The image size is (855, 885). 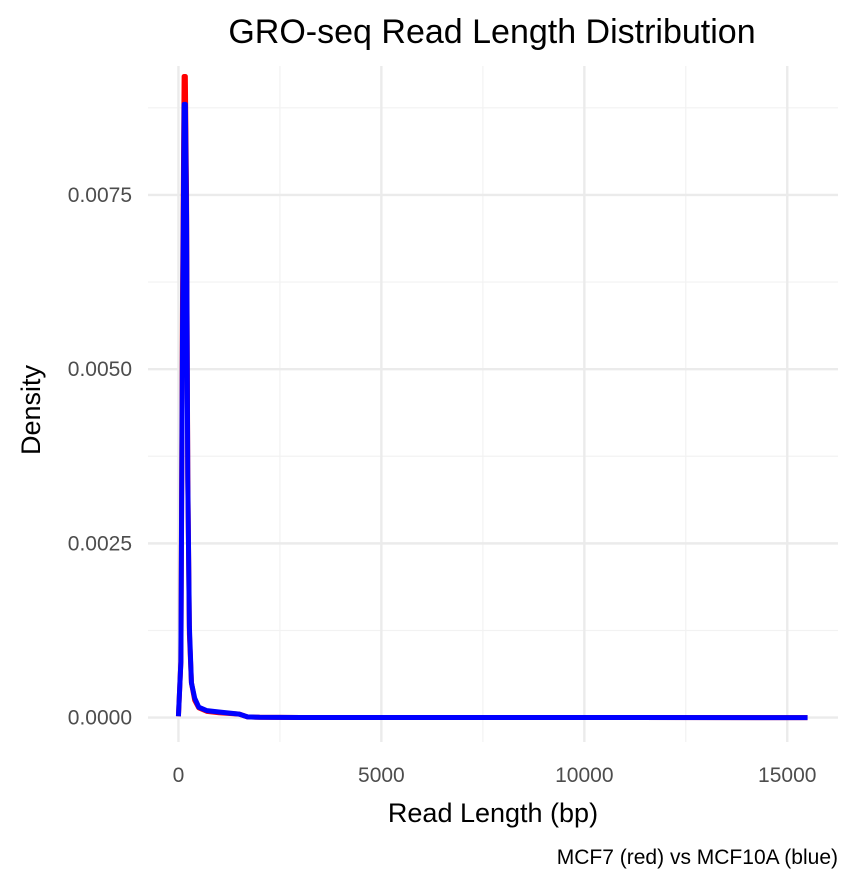 What do you see at coordinates (697, 857) in the screenshot?
I see `chart-caption: MCF7 (red) vs MCF10A (blue)` at bounding box center [697, 857].